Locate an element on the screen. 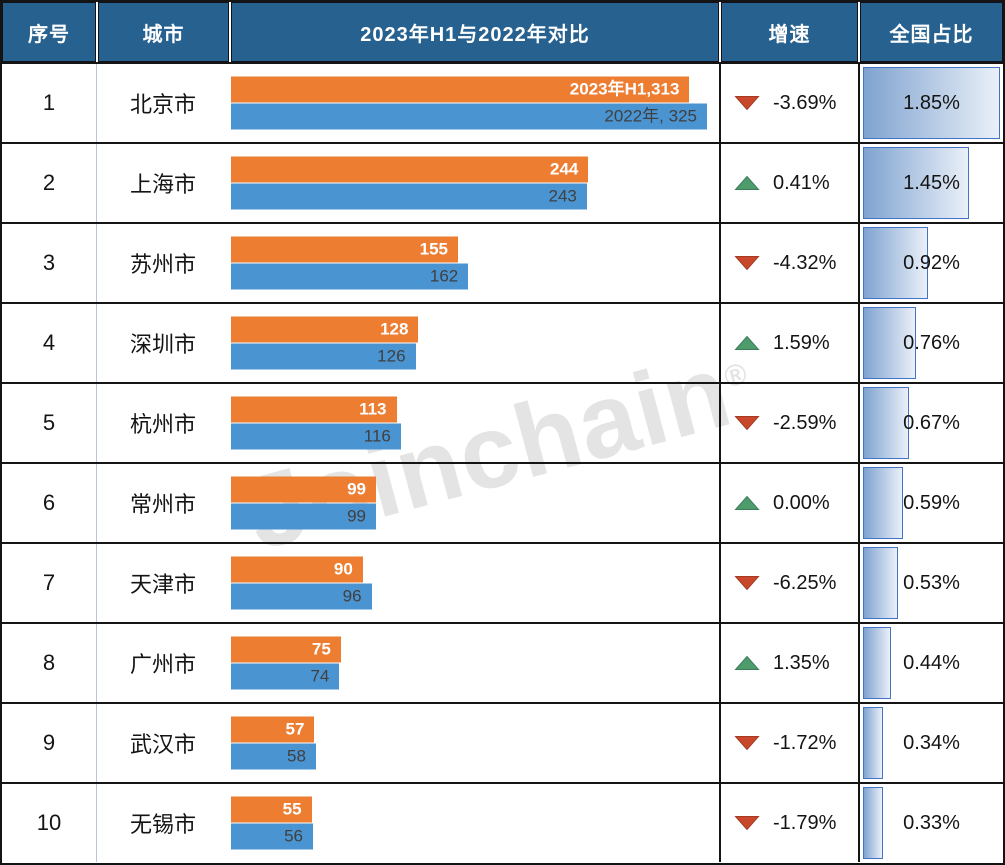 The width and height of the screenshot is (1005, 865). bar-2022: 126 is located at coordinates (323, 356).